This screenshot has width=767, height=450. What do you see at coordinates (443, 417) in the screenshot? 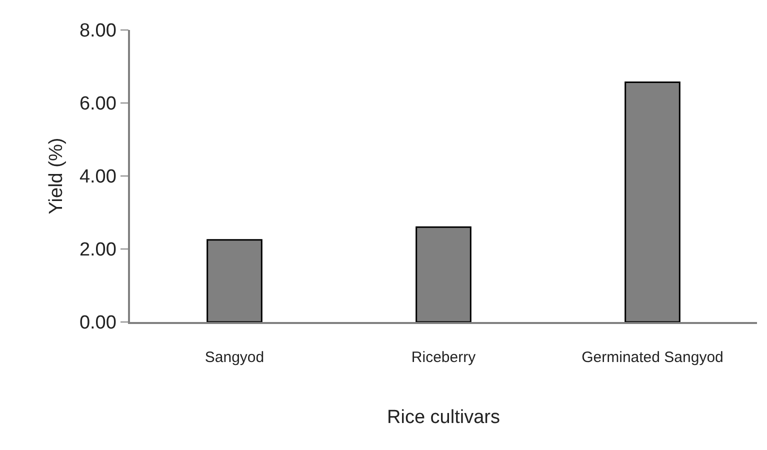
I see `x-axis-title: Rice cultivars` at bounding box center [443, 417].